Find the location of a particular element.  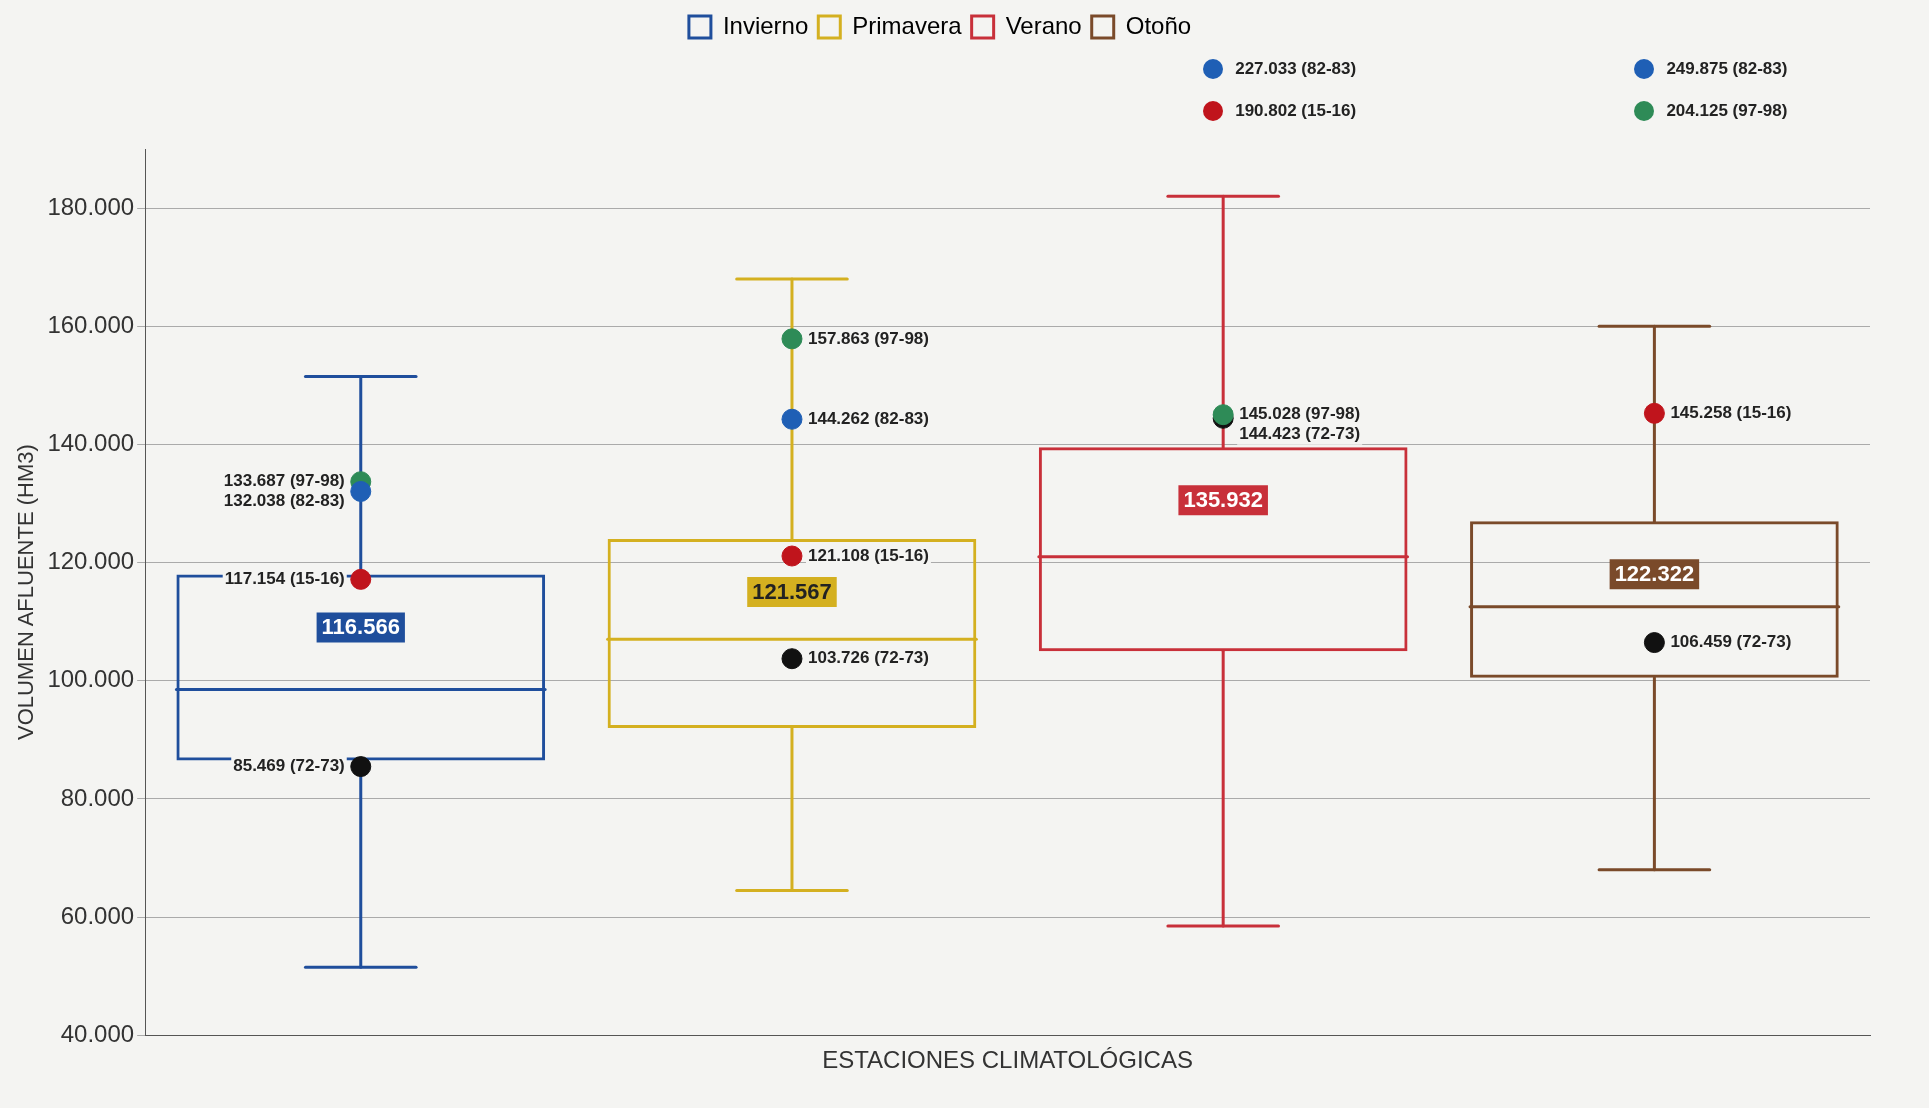

text: 249.875 (82-83) is located at coordinates (1727, 69).